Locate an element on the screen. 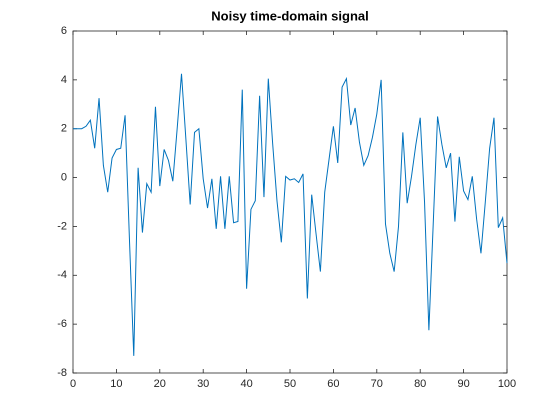  x-tick-label: 0 is located at coordinates (73, 384).